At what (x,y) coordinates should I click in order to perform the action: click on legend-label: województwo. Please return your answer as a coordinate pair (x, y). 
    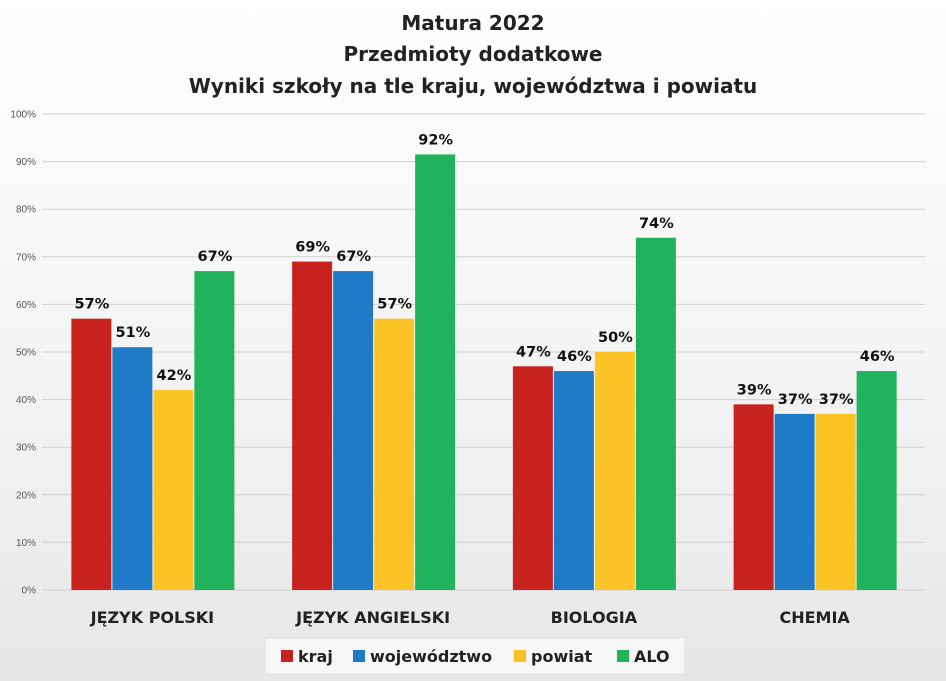
    Looking at the image, I should click on (431, 656).